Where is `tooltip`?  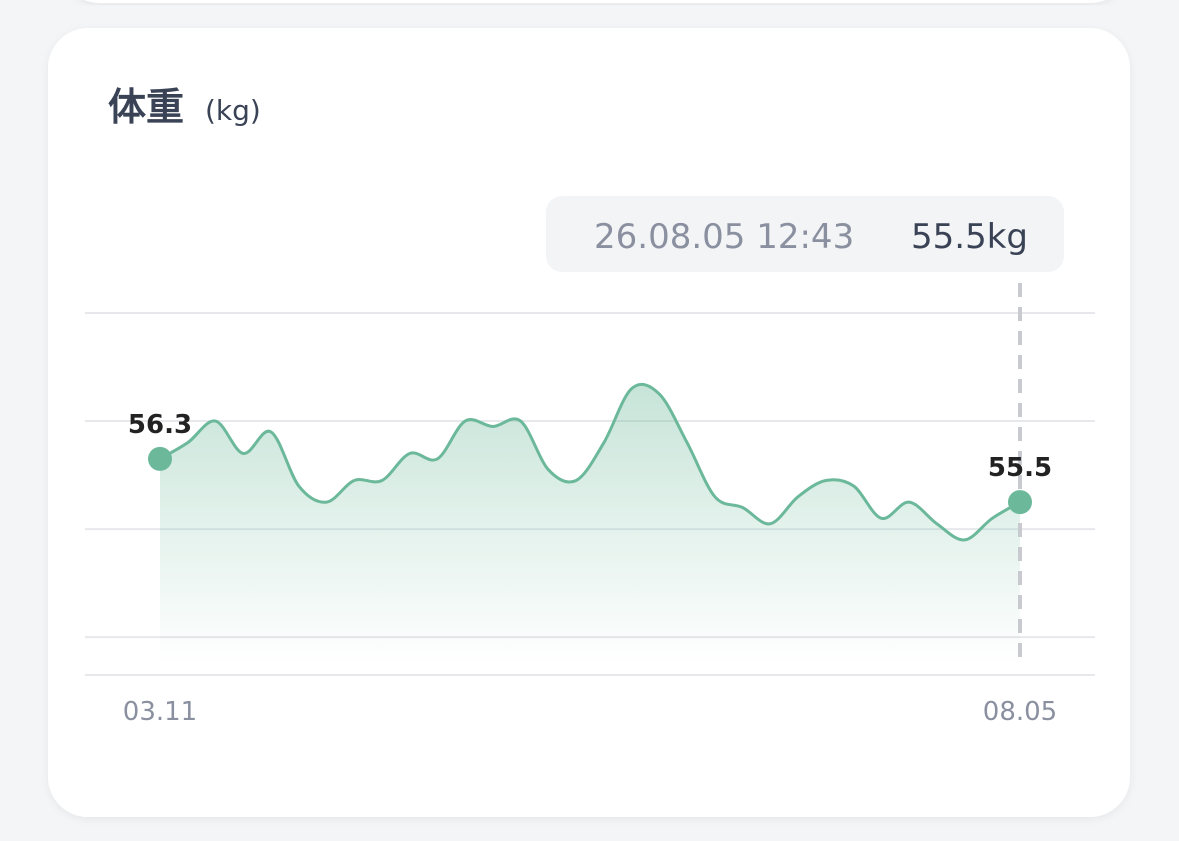 tooltip is located at coordinates (805, 234).